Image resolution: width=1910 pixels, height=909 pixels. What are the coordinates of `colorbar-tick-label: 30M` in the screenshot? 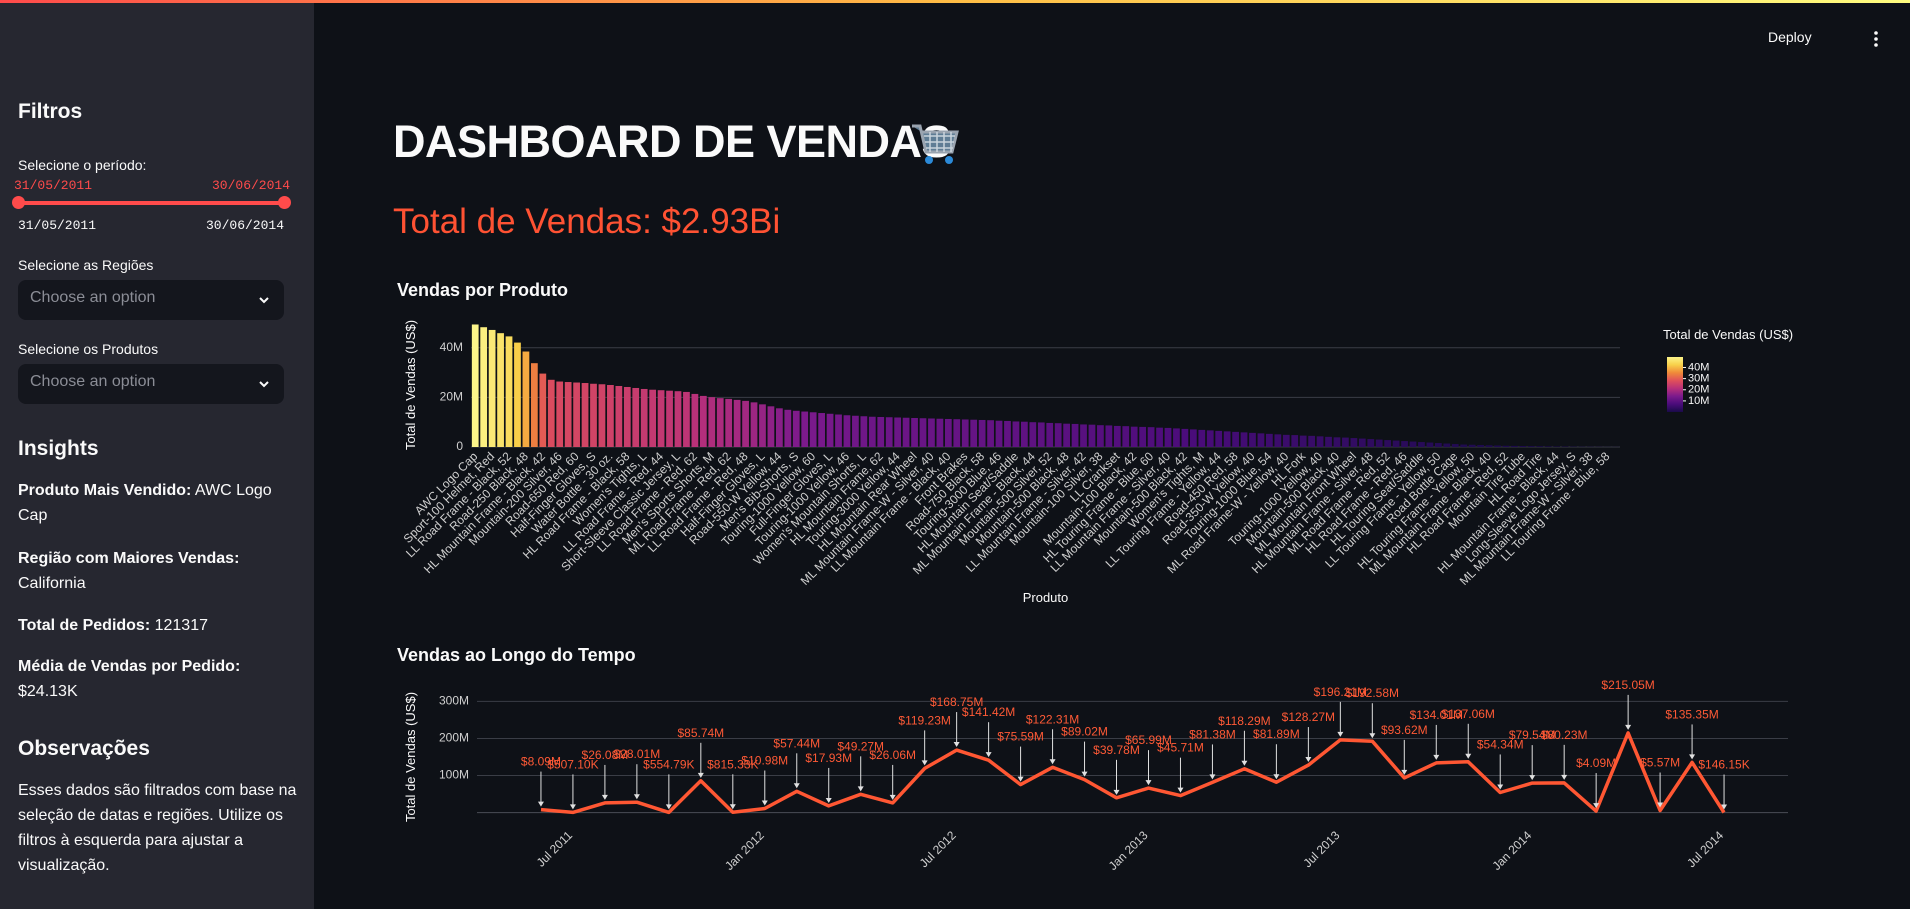 It's located at (1698, 379).